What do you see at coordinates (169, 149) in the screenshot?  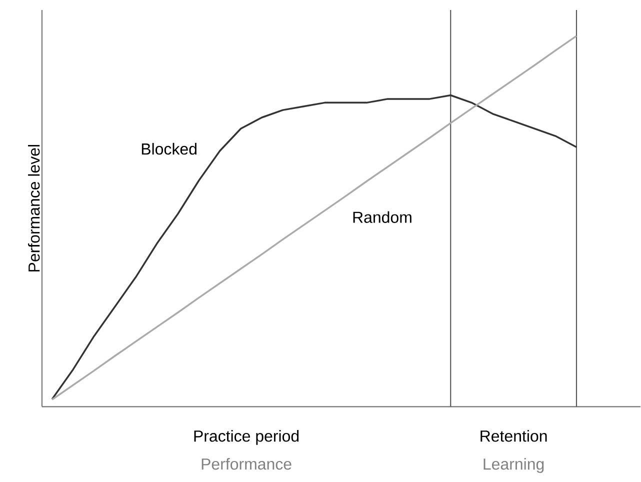 I see `series-label: Blocked` at bounding box center [169, 149].